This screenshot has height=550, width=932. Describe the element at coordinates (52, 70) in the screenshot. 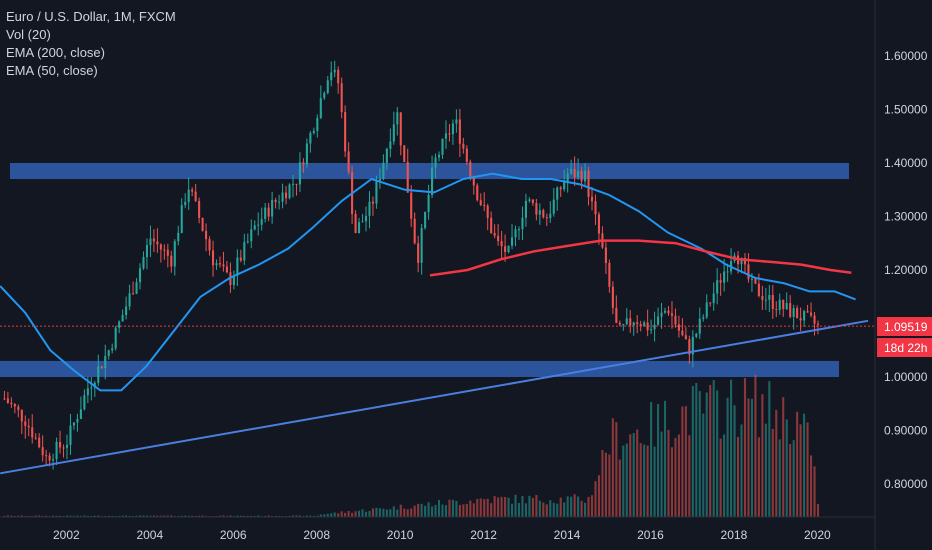

I see `indicator-ema-50: EMA (50, close)` at that location.